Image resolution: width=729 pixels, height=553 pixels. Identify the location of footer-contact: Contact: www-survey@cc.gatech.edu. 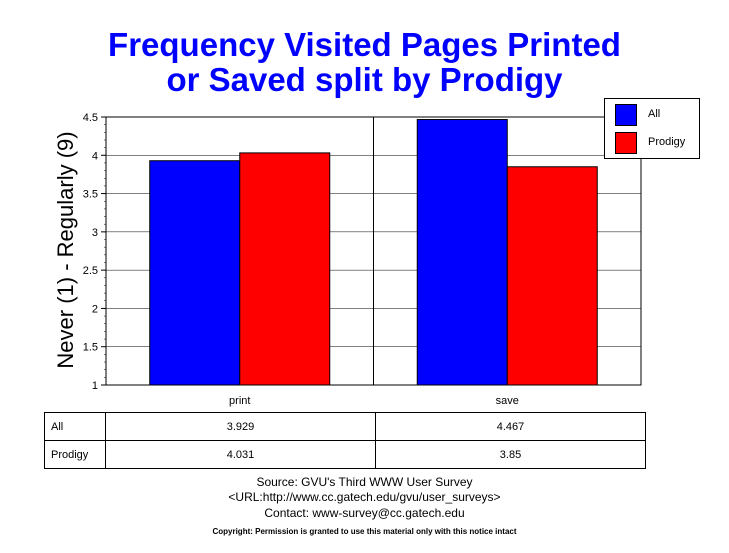
(364, 513).